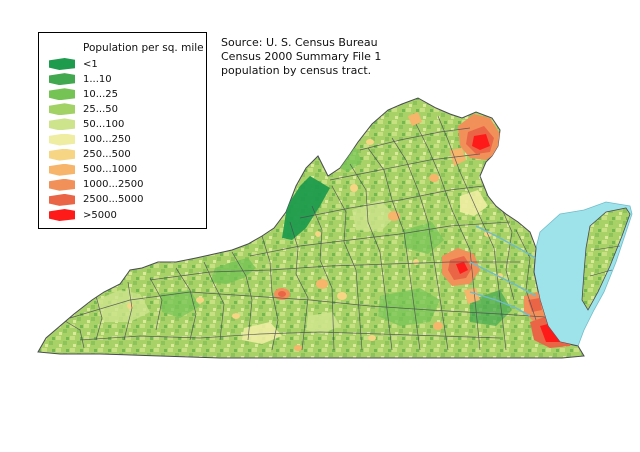 The width and height of the screenshot is (640, 452). Describe the element at coordinates (107, 155) in the screenshot. I see `legend-label: 250...500` at that location.